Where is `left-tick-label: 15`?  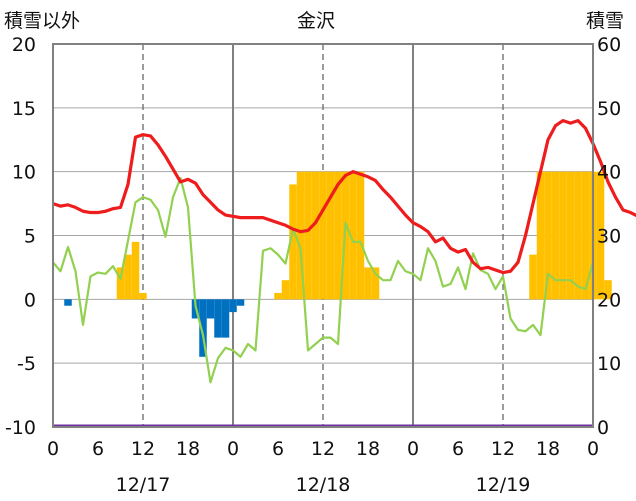
left-tick-label: 15 is located at coordinates (24, 109).